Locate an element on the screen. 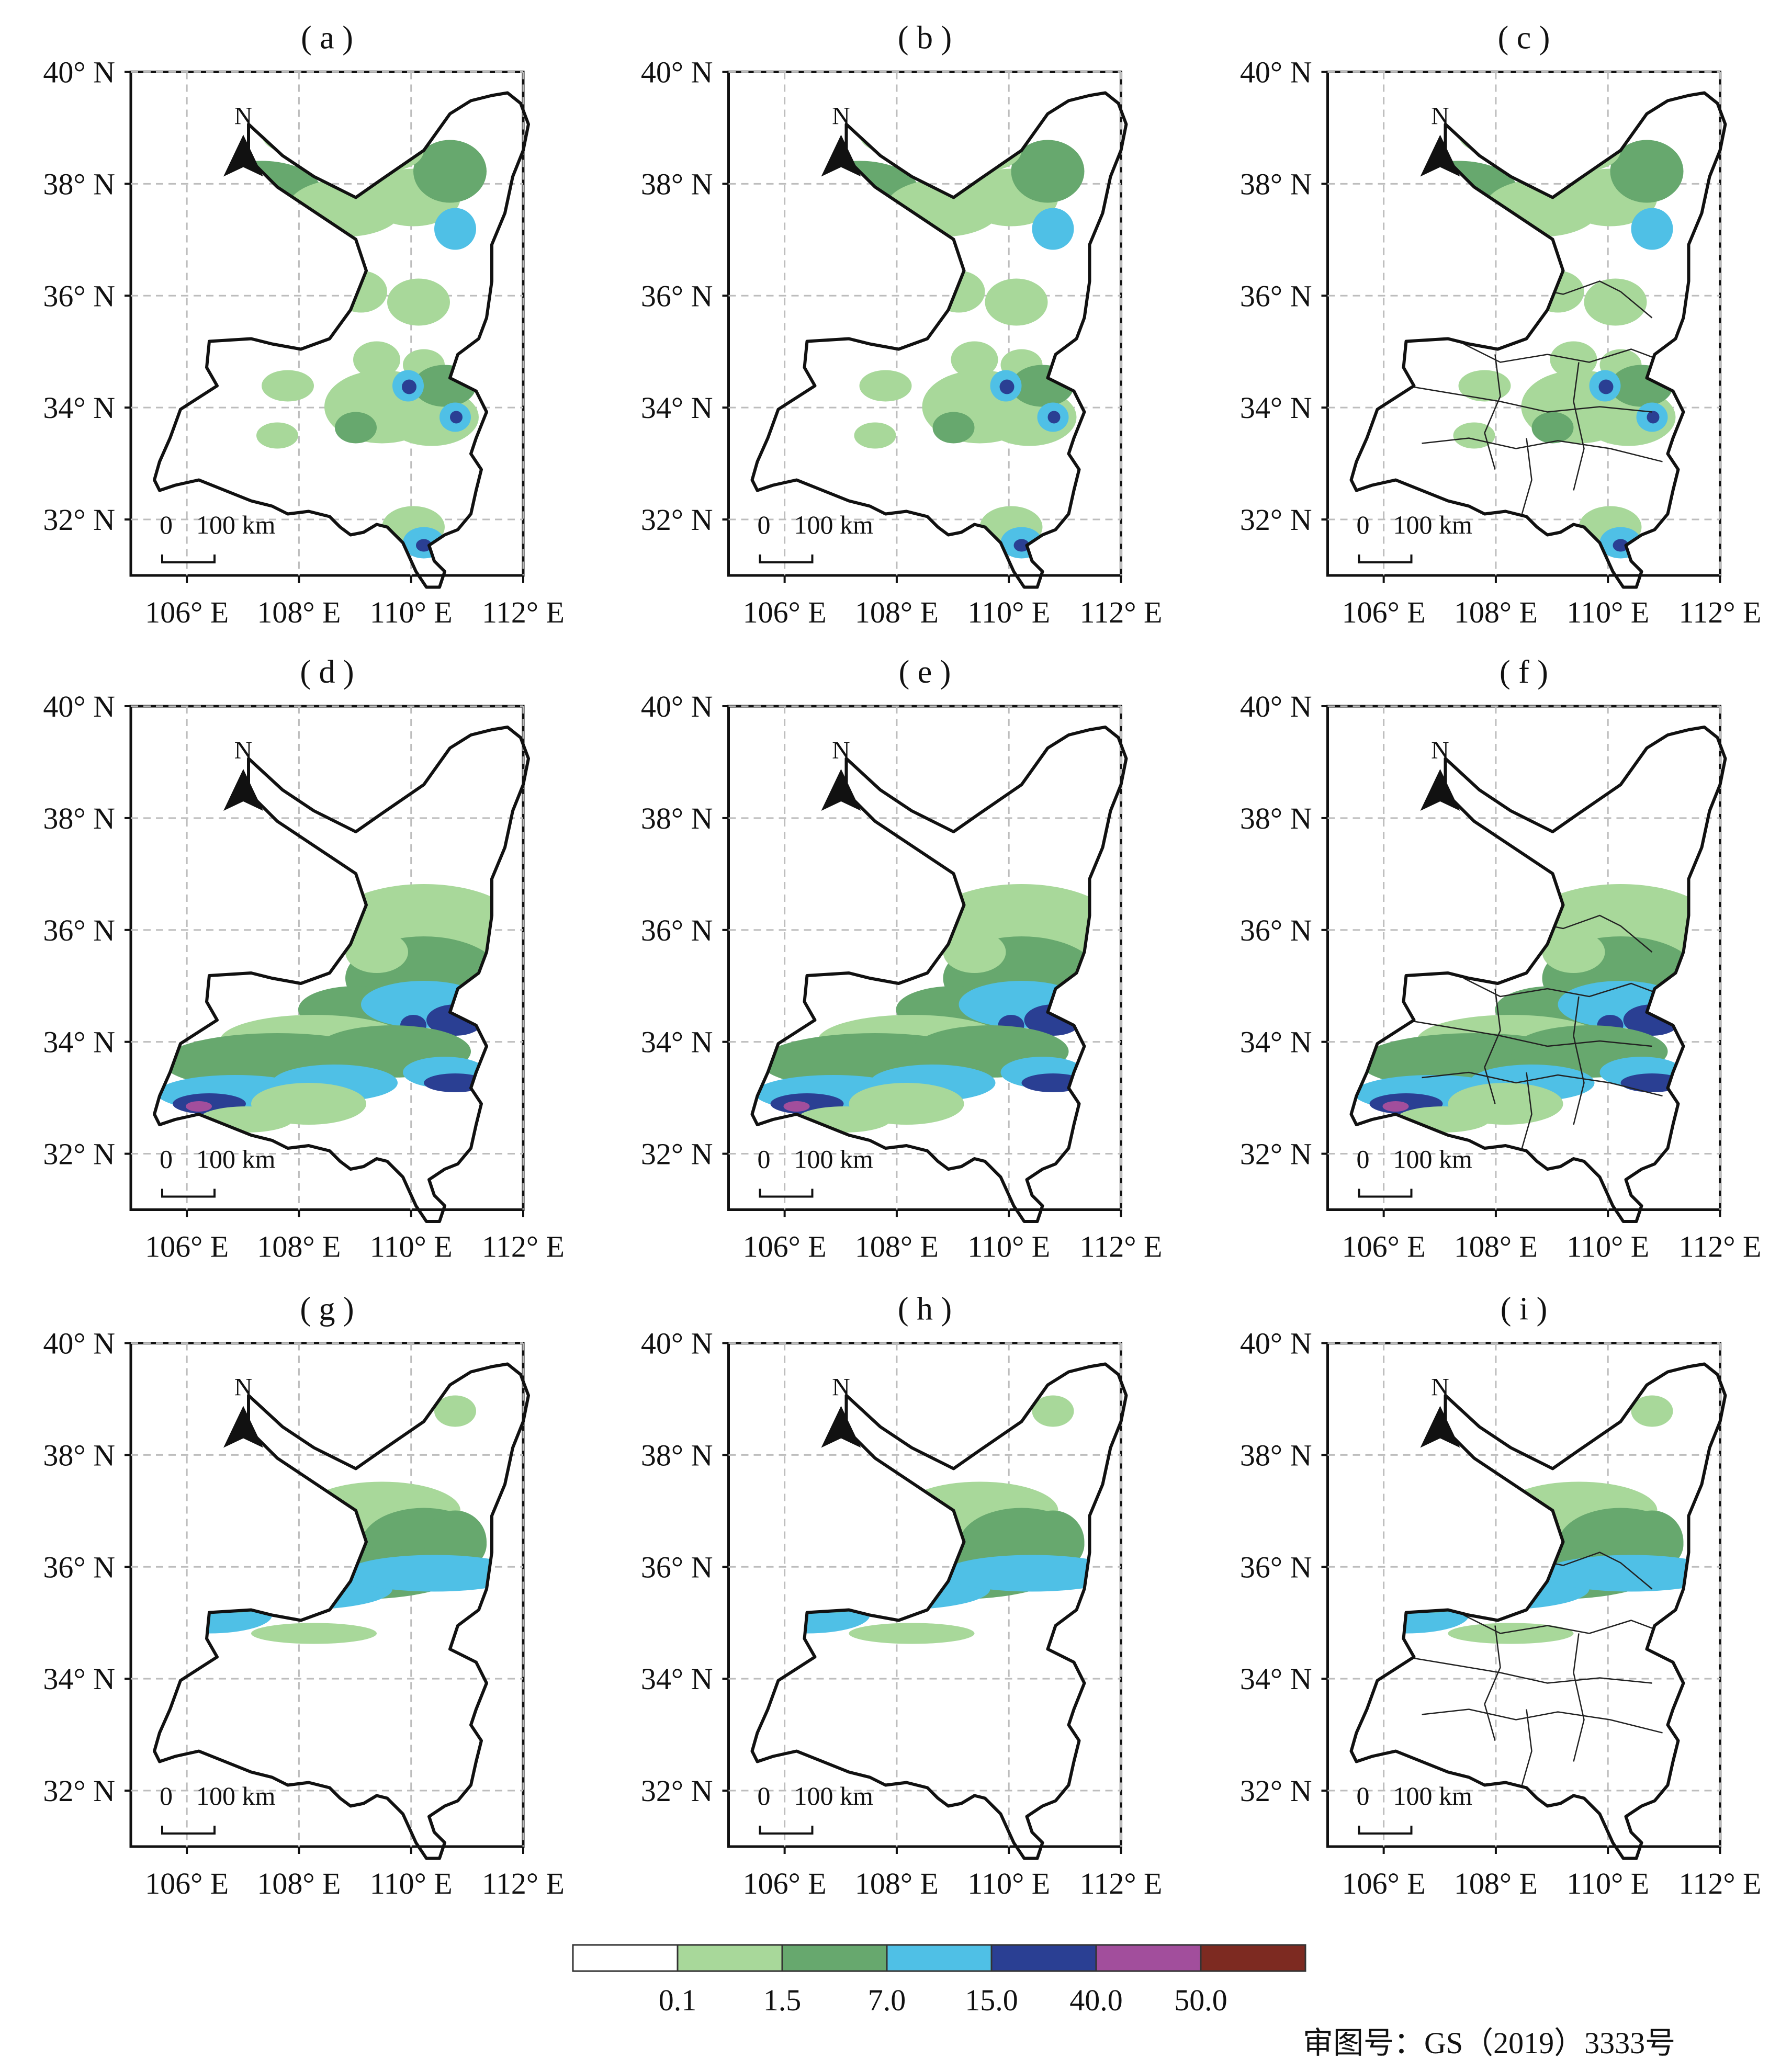  panel-label: ( e ) is located at coordinates (925, 672).